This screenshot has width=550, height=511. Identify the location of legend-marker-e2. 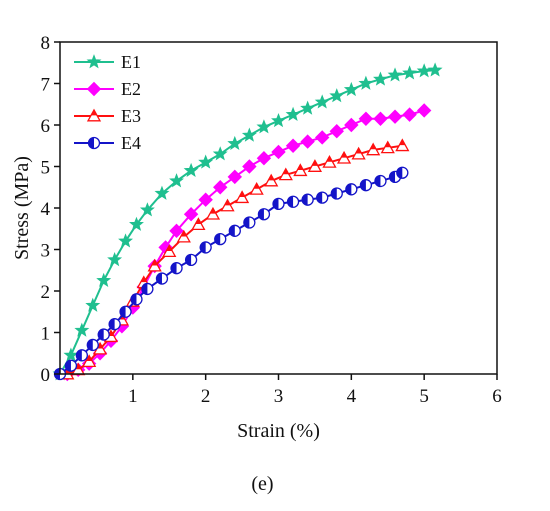
(94, 89).